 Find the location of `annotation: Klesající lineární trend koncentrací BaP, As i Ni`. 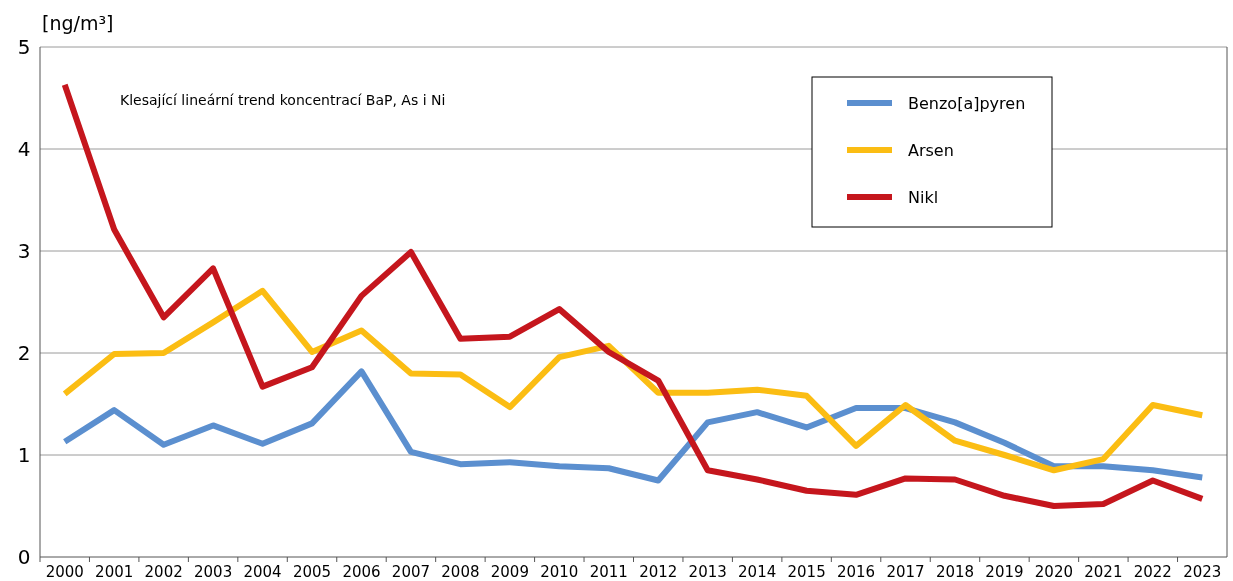

annotation: Klesající lineární trend koncentrací BaP, As i Ni is located at coordinates (283, 100).